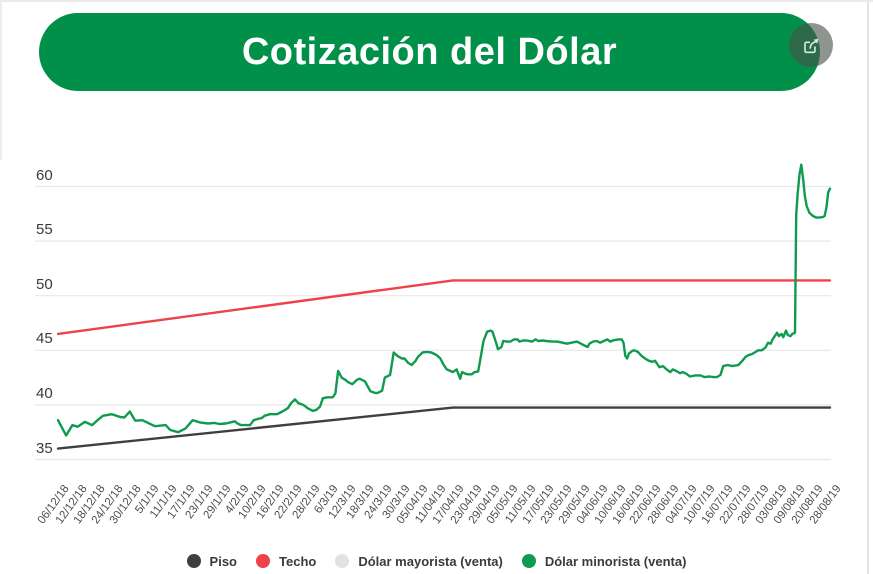 This screenshot has height=574, width=873. What do you see at coordinates (44, 448) in the screenshot?
I see `y-tick-label: 35` at bounding box center [44, 448].